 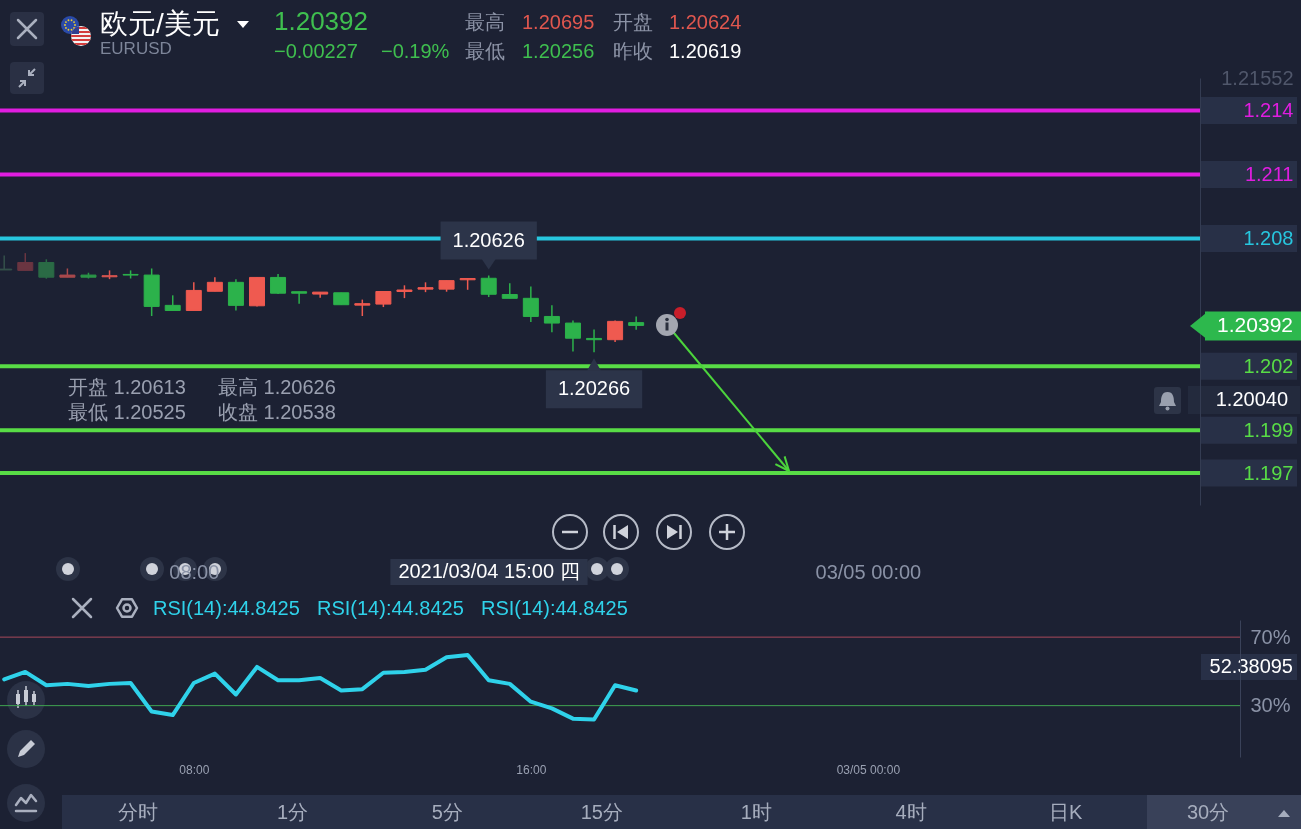 I want to click on text: 分时, so click(x=138, y=812).